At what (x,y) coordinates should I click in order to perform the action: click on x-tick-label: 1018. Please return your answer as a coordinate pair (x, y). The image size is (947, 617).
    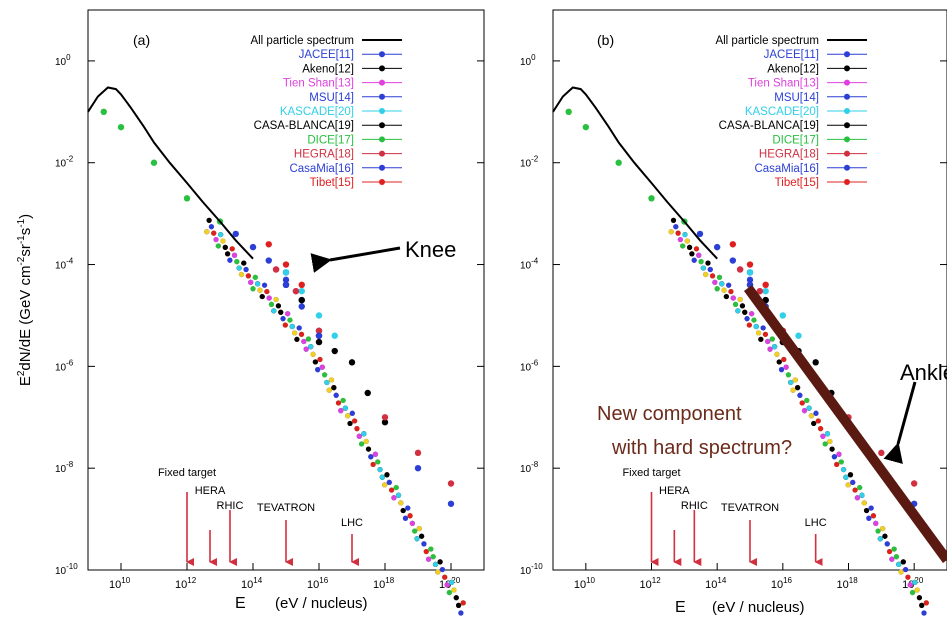
    Looking at the image, I should click on (384, 583).